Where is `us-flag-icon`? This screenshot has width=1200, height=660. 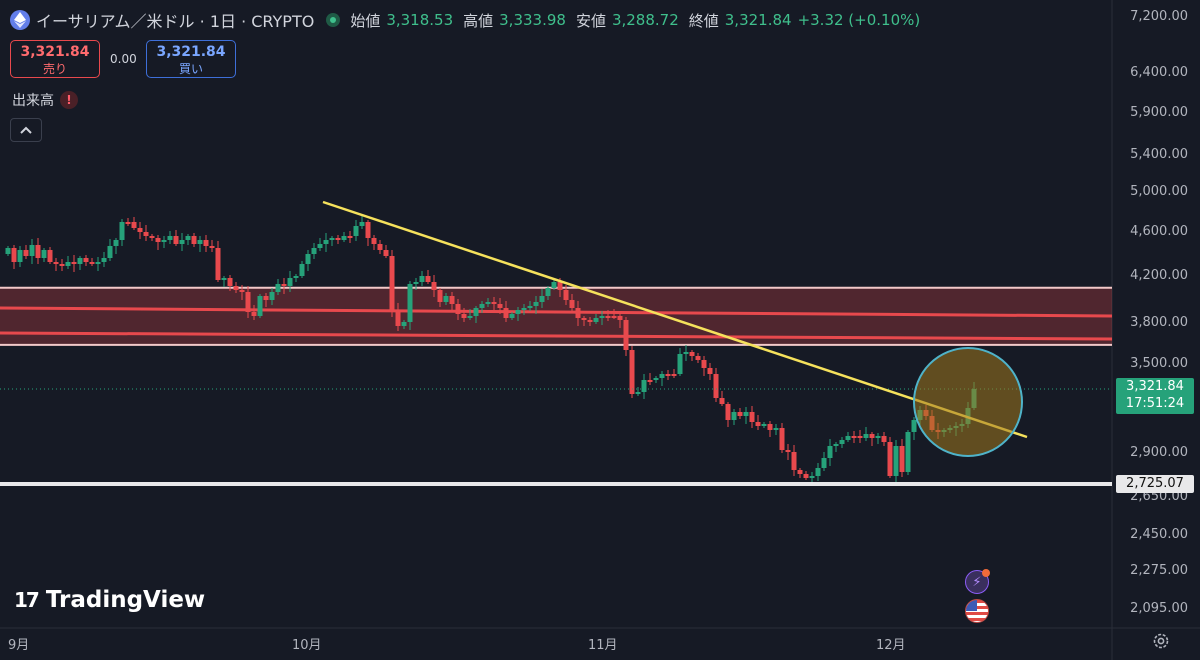 us-flag-icon is located at coordinates (977, 611).